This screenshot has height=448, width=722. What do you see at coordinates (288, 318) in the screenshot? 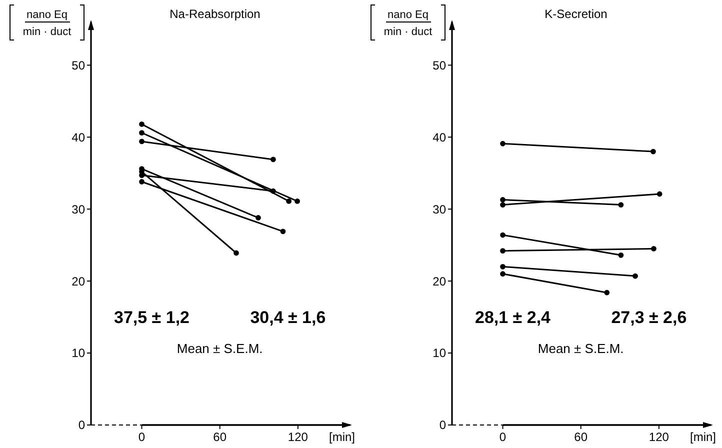
I see `annotation: 30,4 ± 1,6` at bounding box center [288, 318].